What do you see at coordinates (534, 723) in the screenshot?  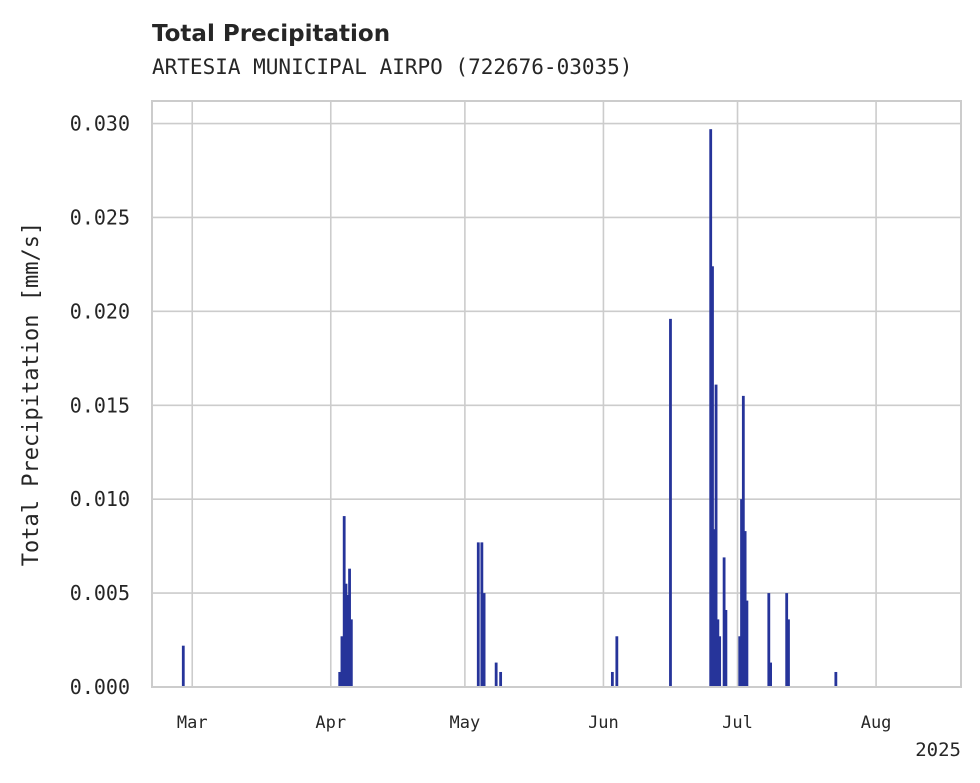 I see `x-tick-labels: Mar Apr May Jun Jul Aug` at bounding box center [534, 723].